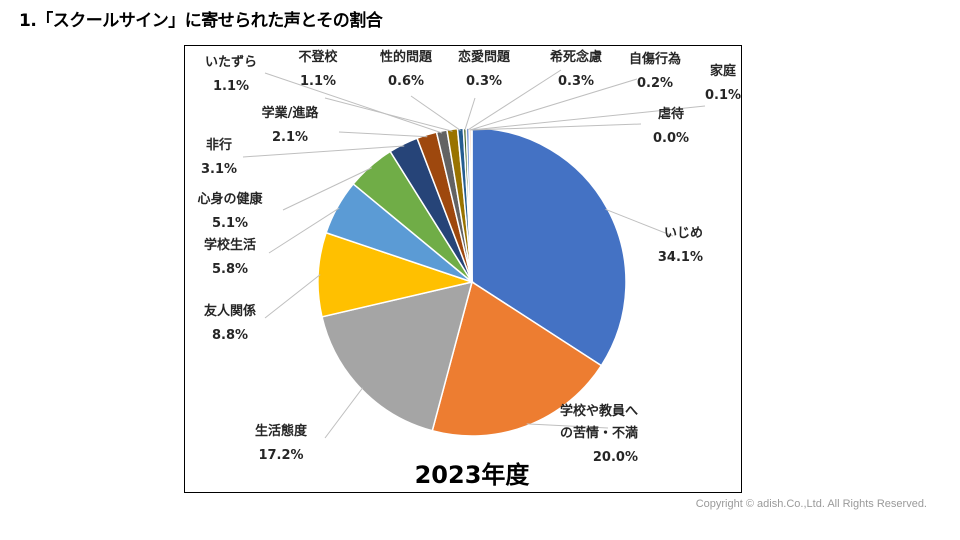 The image size is (960, 540). What do you see at coordinates (484, 69) in the screenshot?
I see `slice-label: 恋愛問題 0.3%` at bounding box center [484, 69].